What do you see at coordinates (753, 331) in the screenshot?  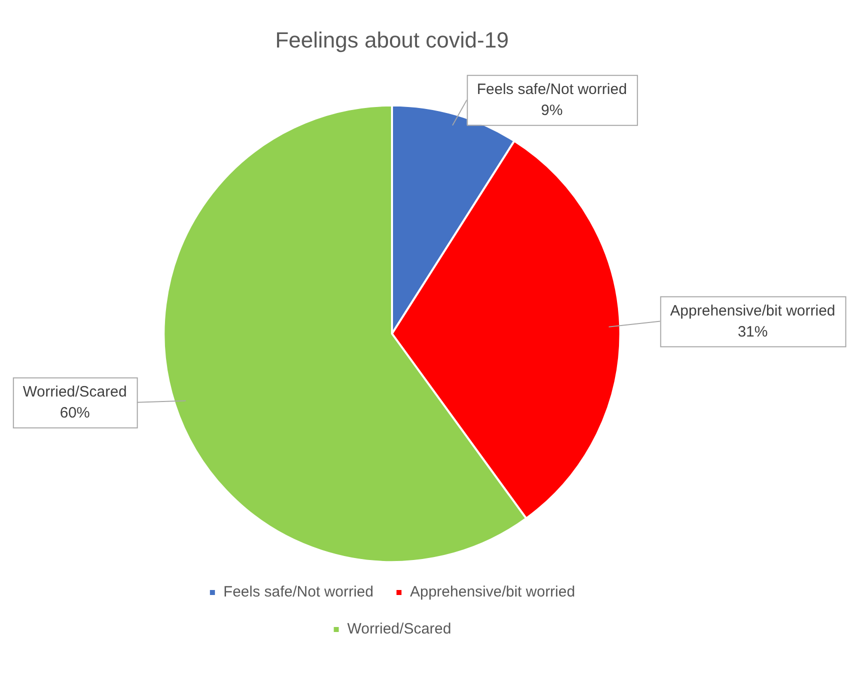 I see `data-label: 31%` at bounding box center [753, 331].